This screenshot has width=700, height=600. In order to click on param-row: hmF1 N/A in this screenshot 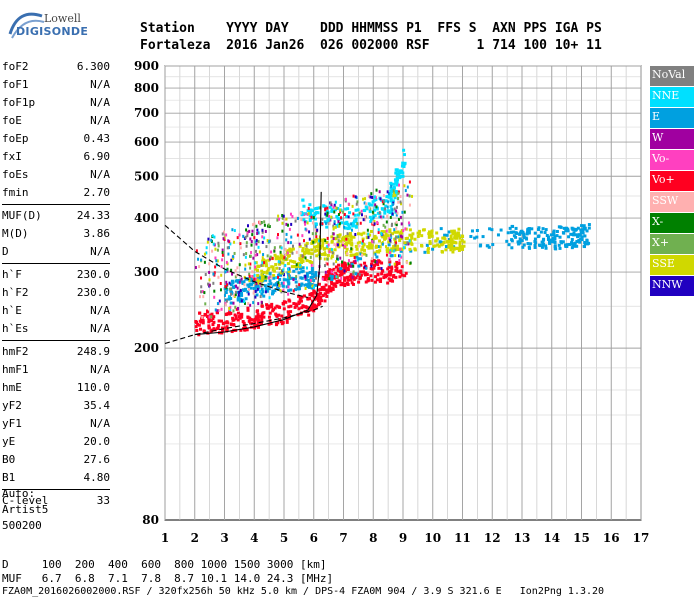, I will do `click(56, 370)`.